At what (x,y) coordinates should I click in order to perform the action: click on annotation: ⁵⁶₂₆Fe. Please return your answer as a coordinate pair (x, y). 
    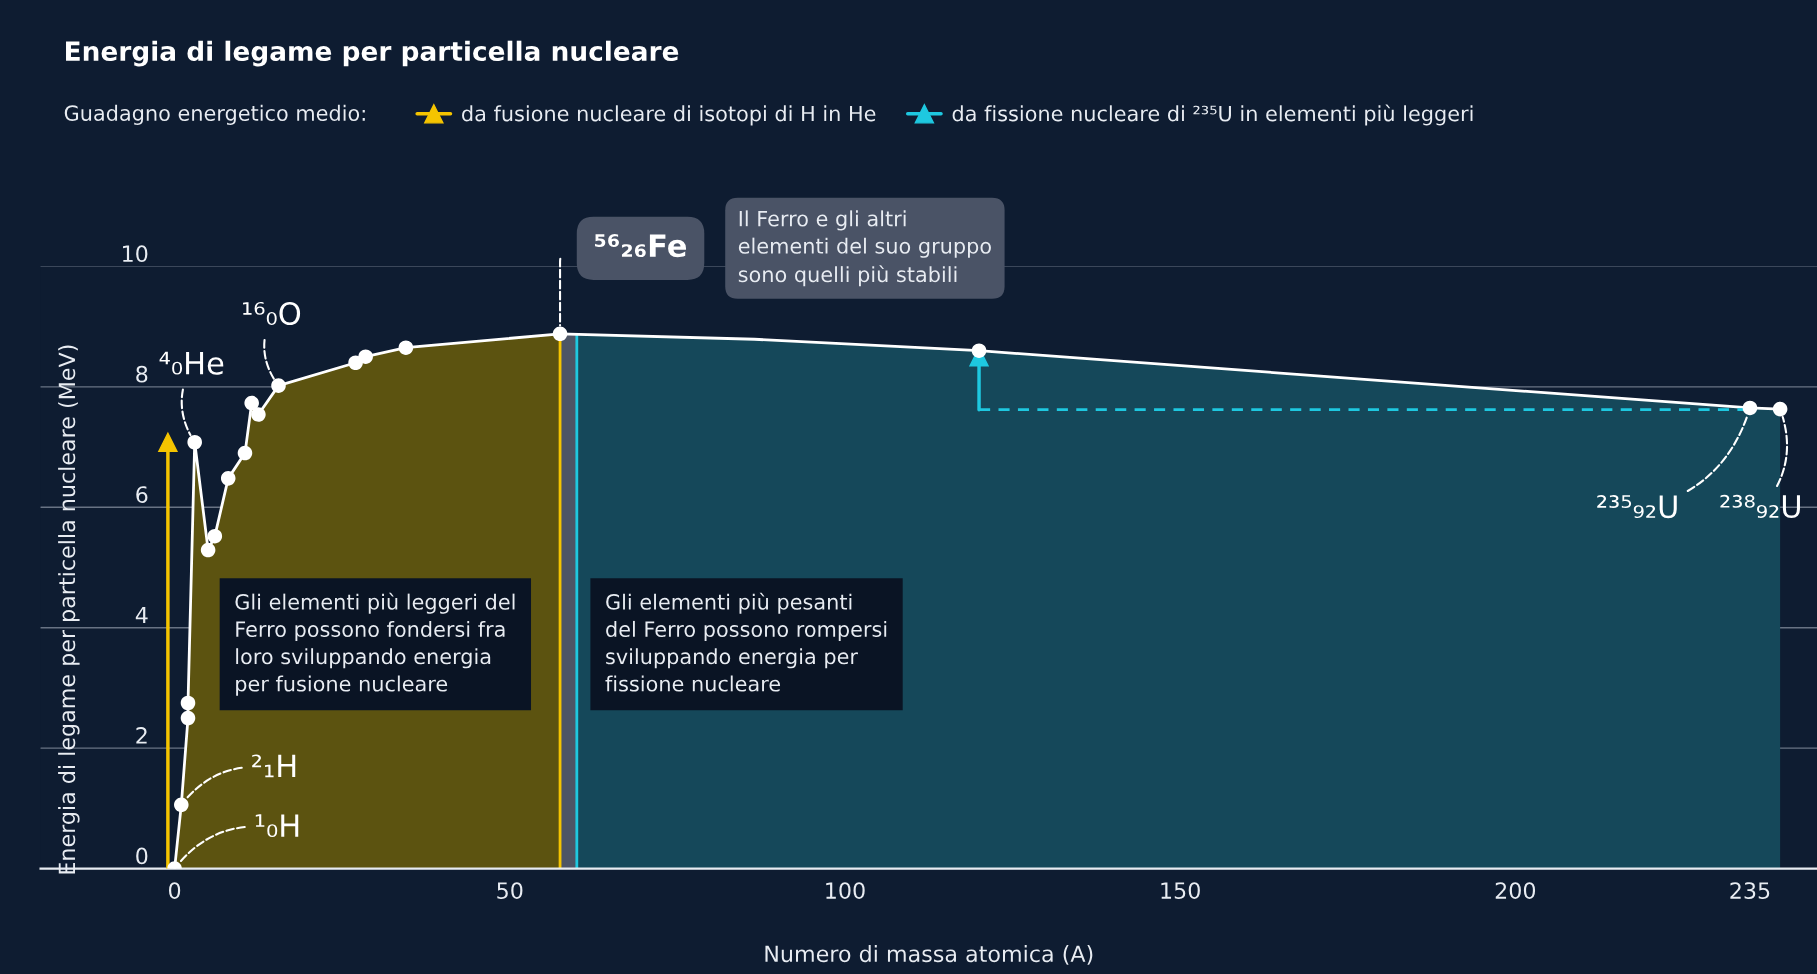
    Looking at the image, I should click on (640, 246).